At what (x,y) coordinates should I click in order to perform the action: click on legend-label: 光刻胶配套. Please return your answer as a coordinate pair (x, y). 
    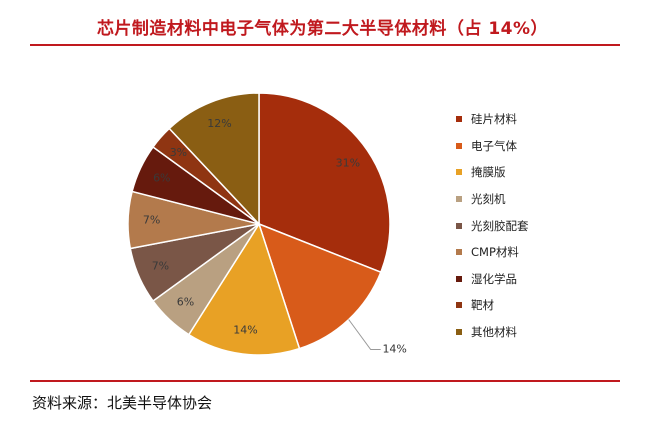
    Looking at the image, I should click on (500, 225).